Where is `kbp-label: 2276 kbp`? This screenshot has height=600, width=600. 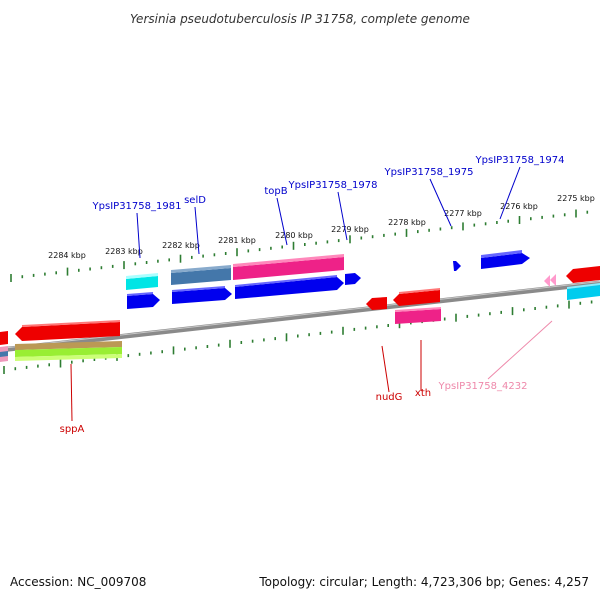
kbp-label: 2276 kbp is located at coordinates (519, 206).